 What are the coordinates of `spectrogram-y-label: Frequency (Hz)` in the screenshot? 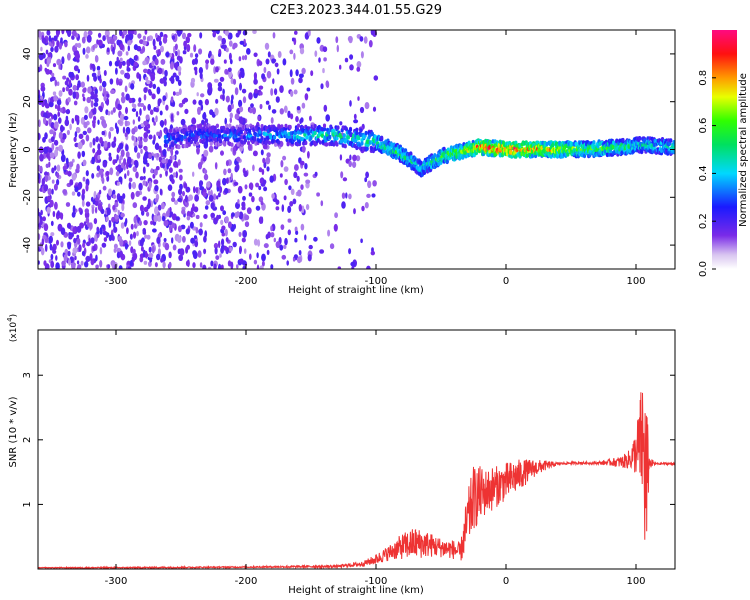 It's located at (13, 150).